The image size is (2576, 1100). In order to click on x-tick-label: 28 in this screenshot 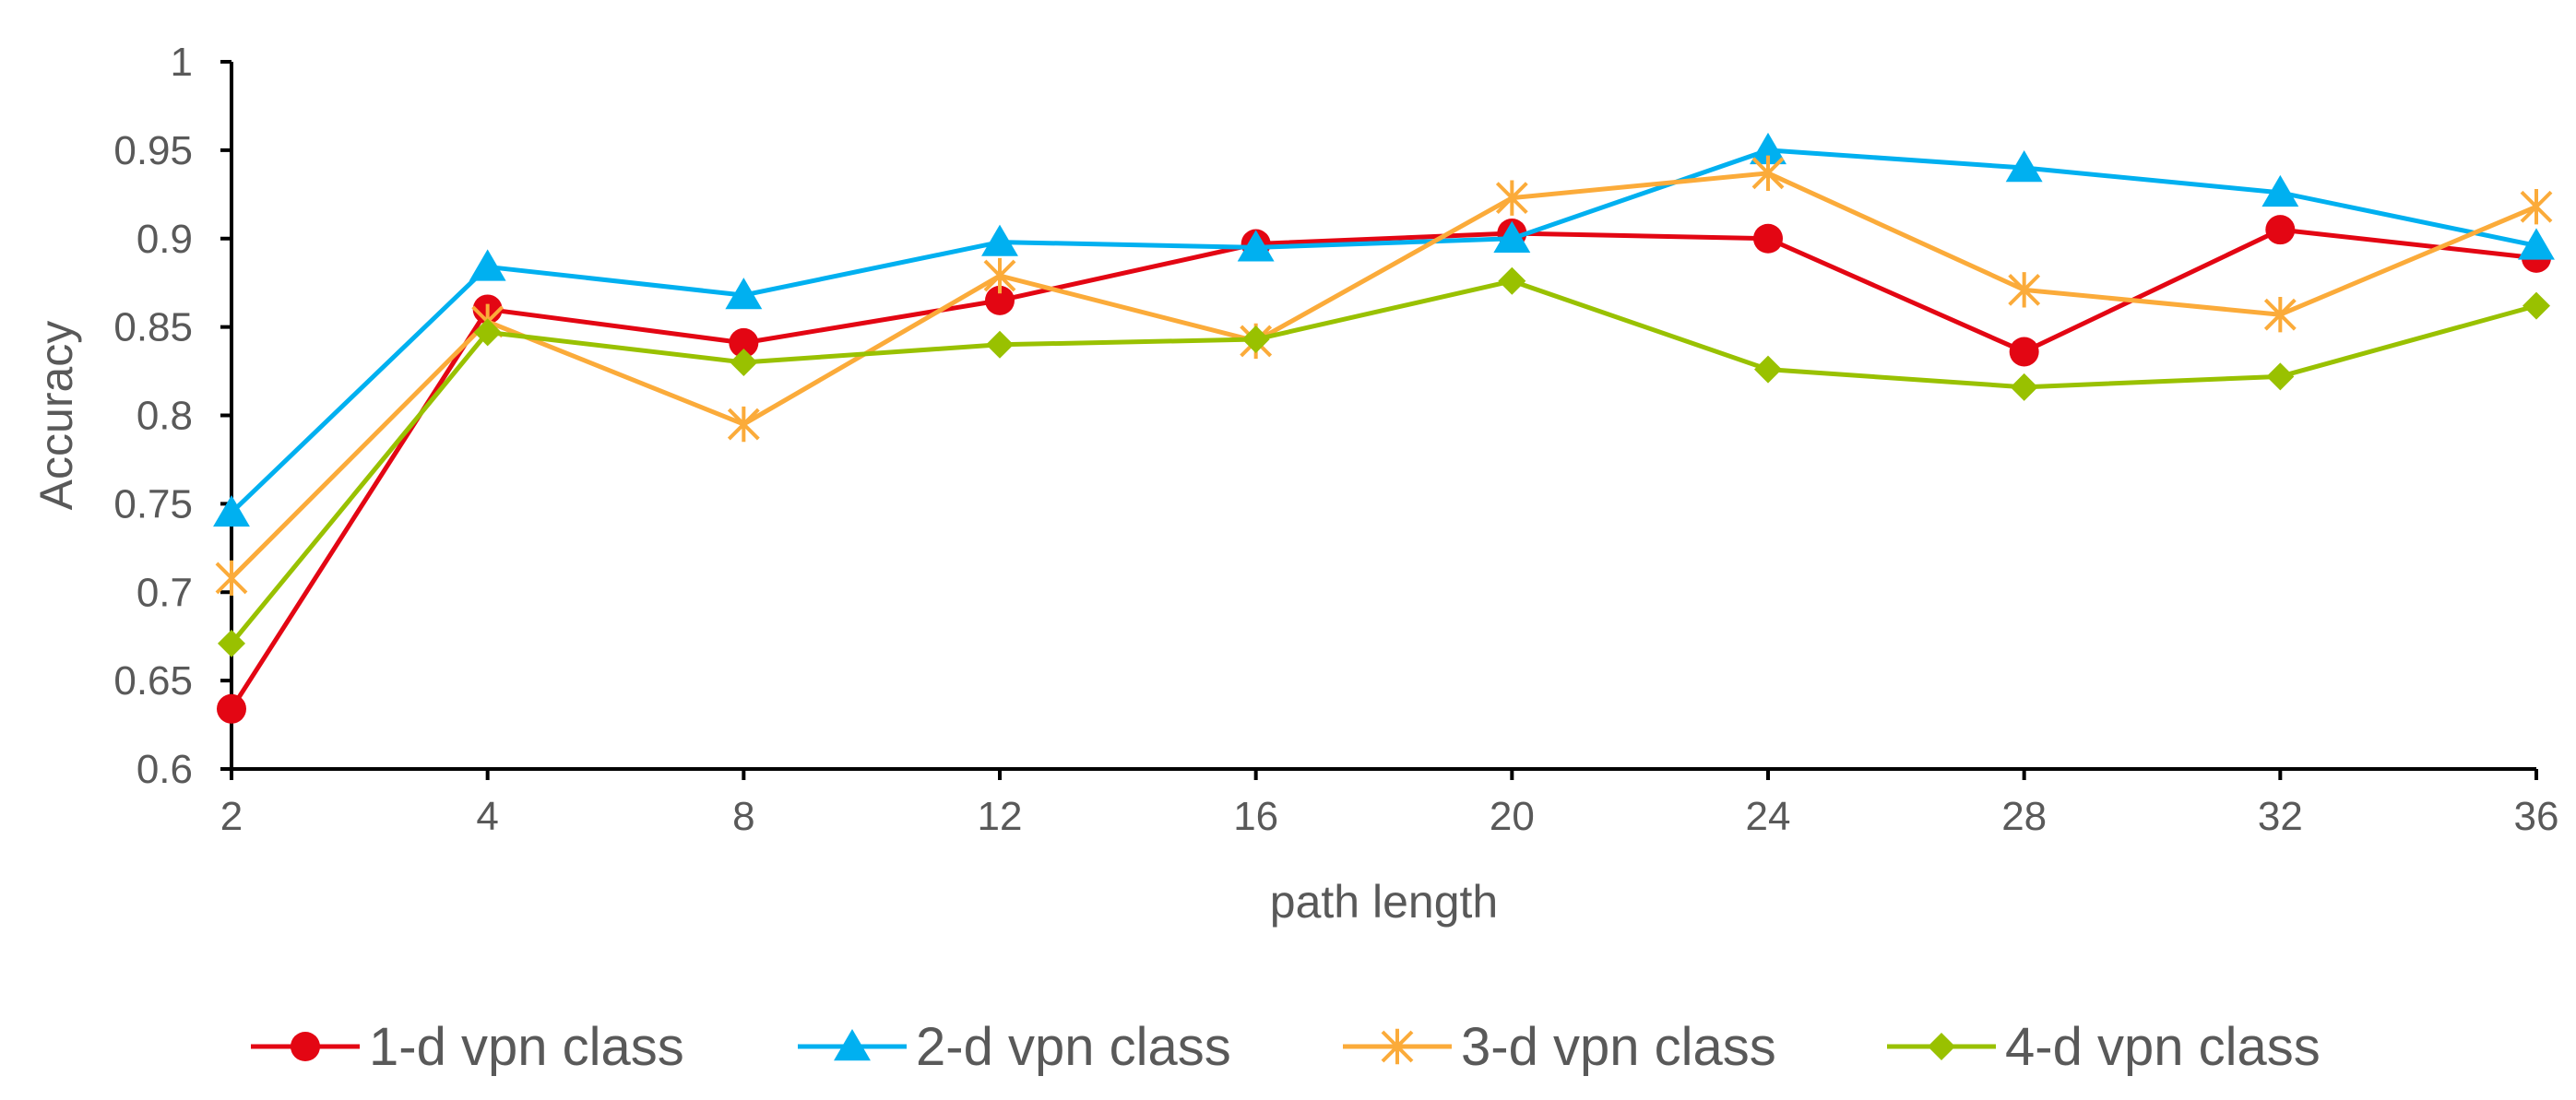, I will do `click(2024, 816)`.